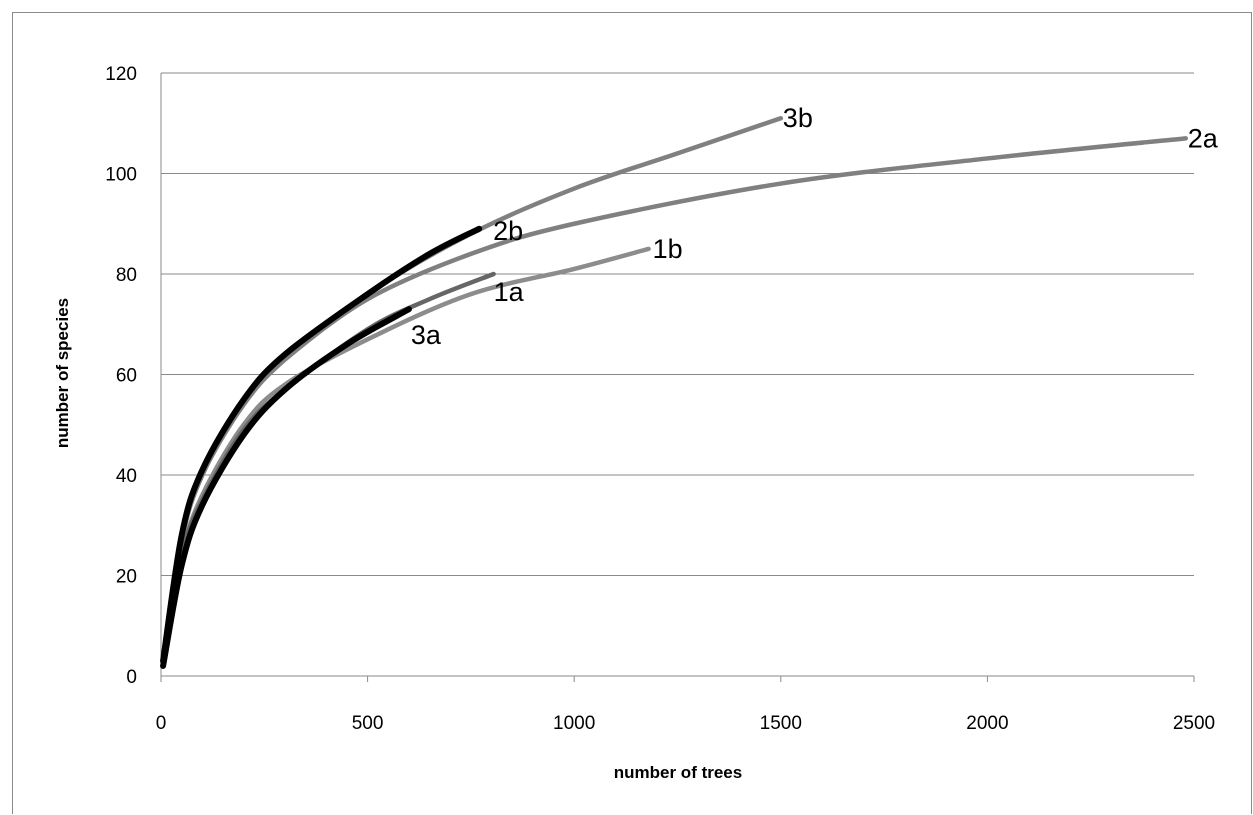  What do you see at coordinates (62, 373) in the screenshot?
I see `y-axis-title: number of species` at bounding box center [62, 373].